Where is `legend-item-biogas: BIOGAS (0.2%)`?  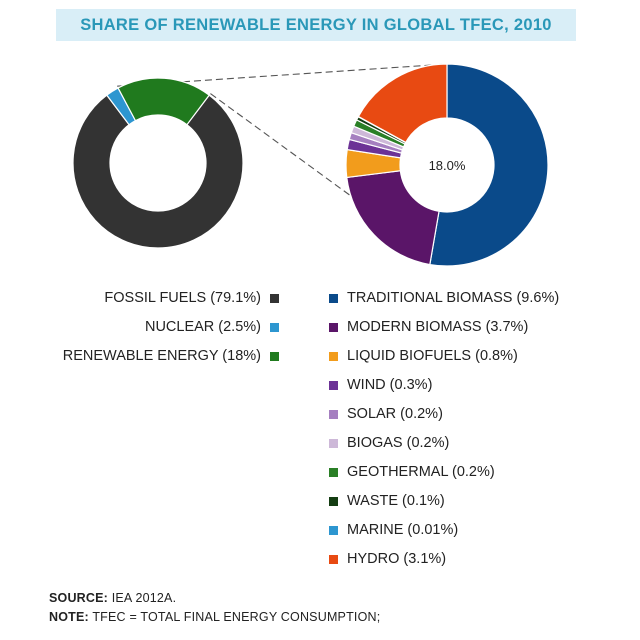 legend-item-biogas: BIOGAS (0.2%) is located at coordinates (389, 443).